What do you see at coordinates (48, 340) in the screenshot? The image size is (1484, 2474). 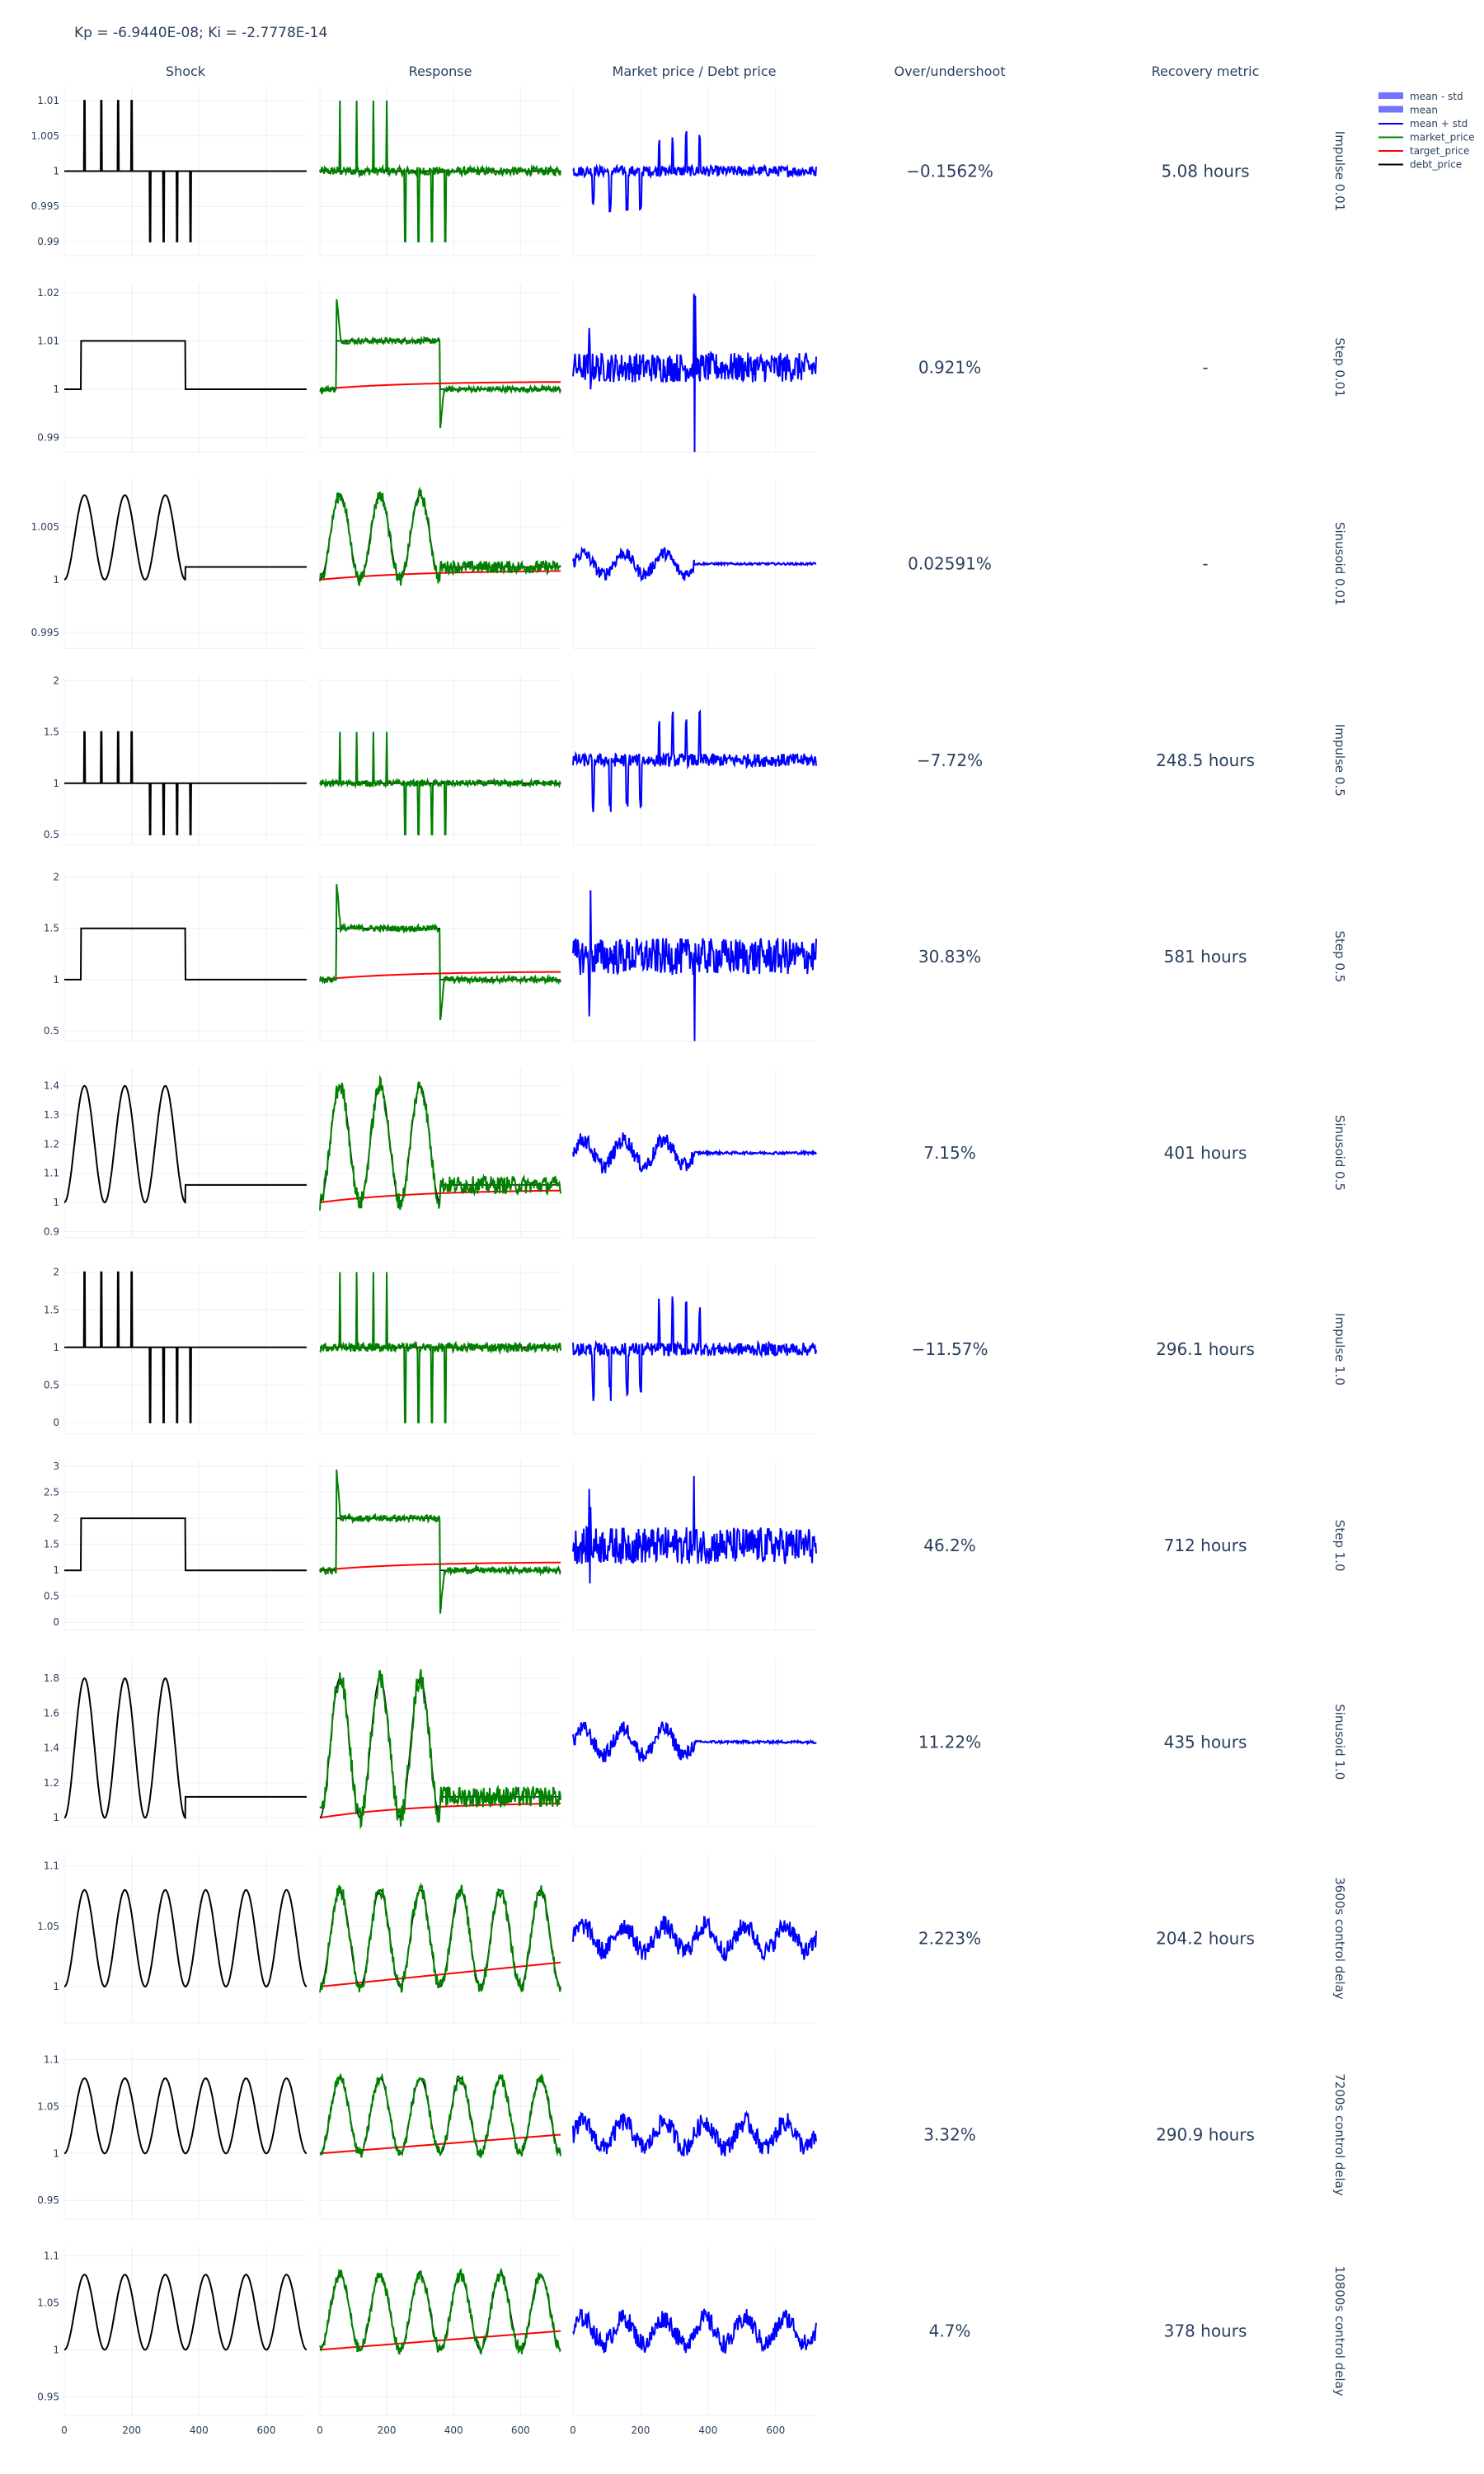 I see `y-tick-label: 1.01` at bounding box center [48, 340].